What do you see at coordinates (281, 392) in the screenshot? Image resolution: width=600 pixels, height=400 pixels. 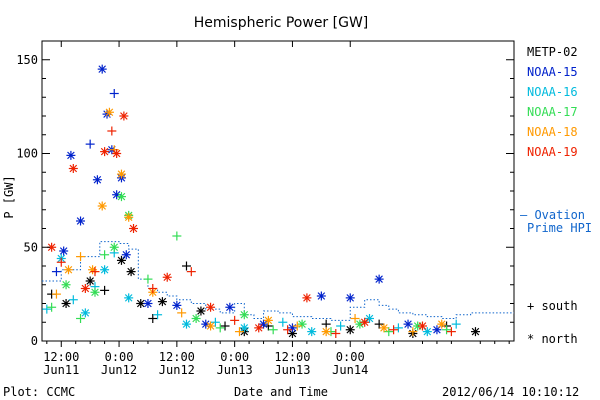 I see `x-axis-label: Date and Time` at bounding box center [281, 392].